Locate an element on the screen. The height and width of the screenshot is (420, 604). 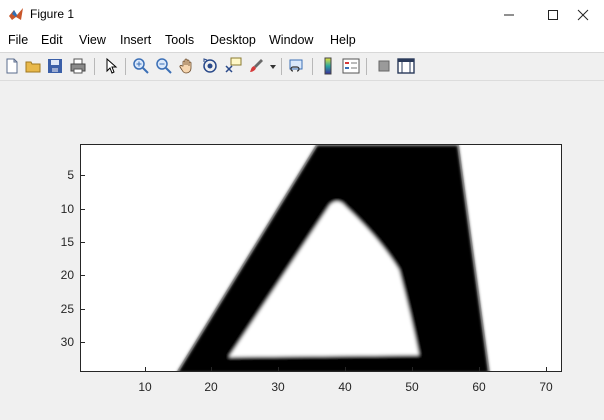
window-title: Figure 1 is located at coordinates (52, 14).